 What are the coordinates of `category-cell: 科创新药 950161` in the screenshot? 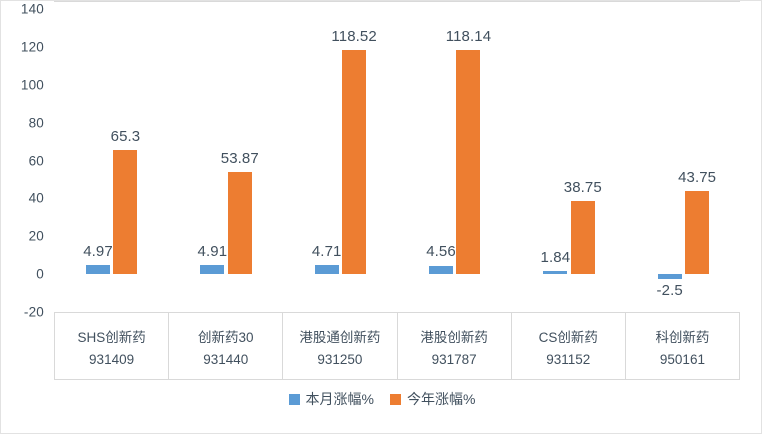 It's located at (682, 346).